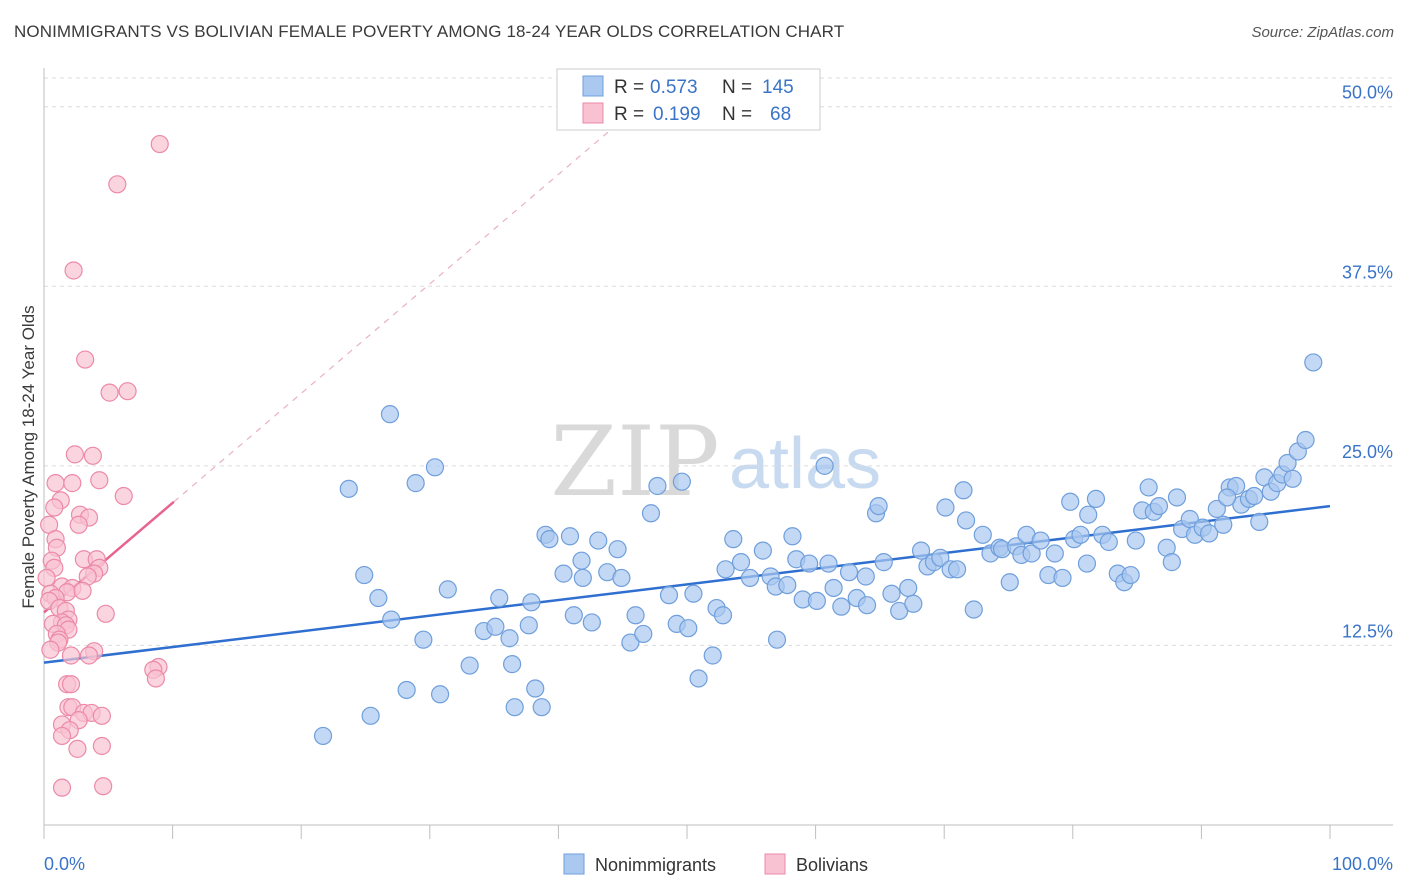  I want to click on y-tick-label: 50.0%, so click(1367, 93).